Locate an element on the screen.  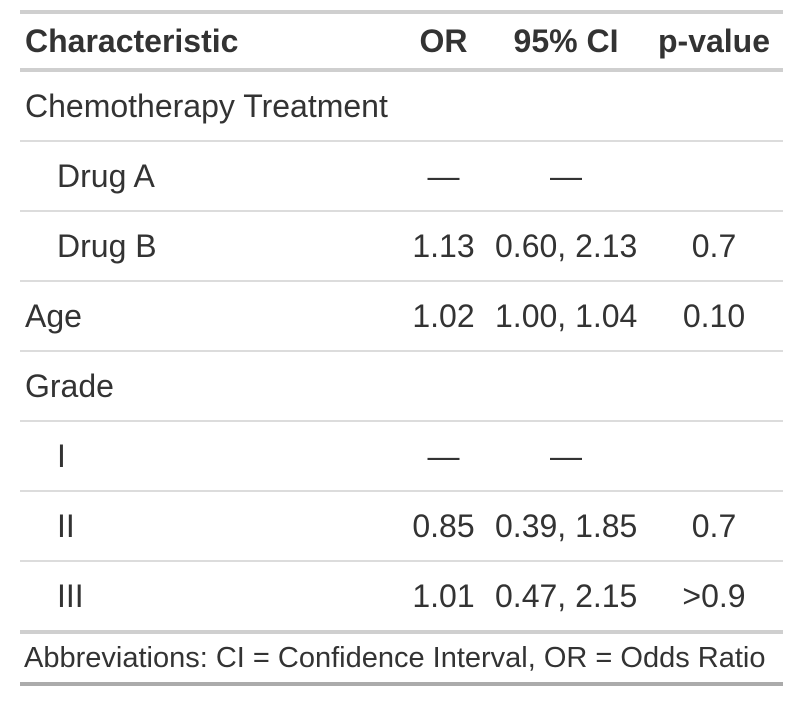
cell-ci: 1.00, 1.04 is located at coordinates (566, 316).